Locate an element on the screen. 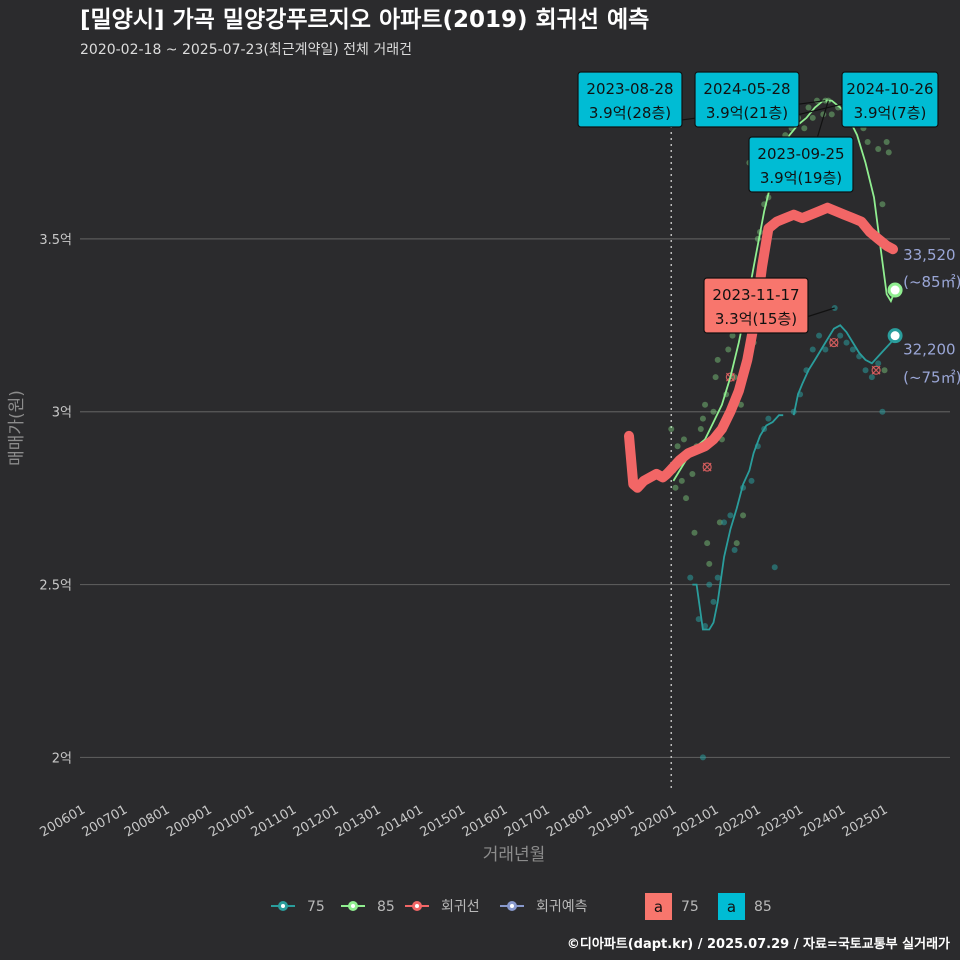 The image size is (960, 960). annotation-date: 2023-11-17 is located at coordinates (755, 295).